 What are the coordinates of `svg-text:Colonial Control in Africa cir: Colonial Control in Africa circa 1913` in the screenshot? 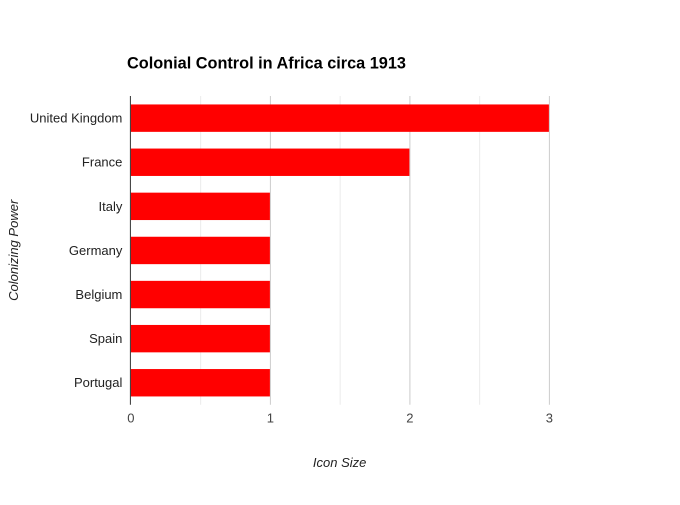 It's located at (266, 63).